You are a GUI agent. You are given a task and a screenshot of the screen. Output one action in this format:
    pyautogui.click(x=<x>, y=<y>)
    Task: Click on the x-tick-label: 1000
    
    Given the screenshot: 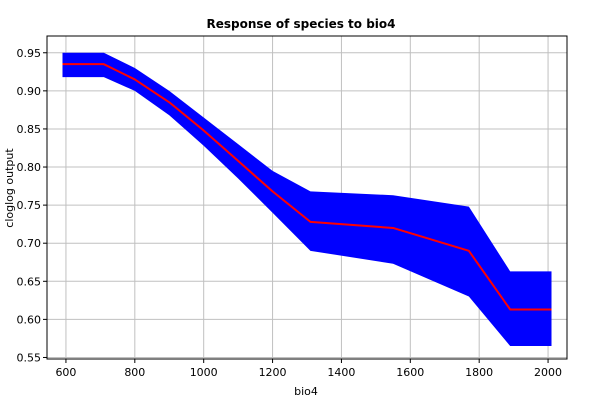 What is the action you would take?
    pyautogui.click(x=204, y=372)
    